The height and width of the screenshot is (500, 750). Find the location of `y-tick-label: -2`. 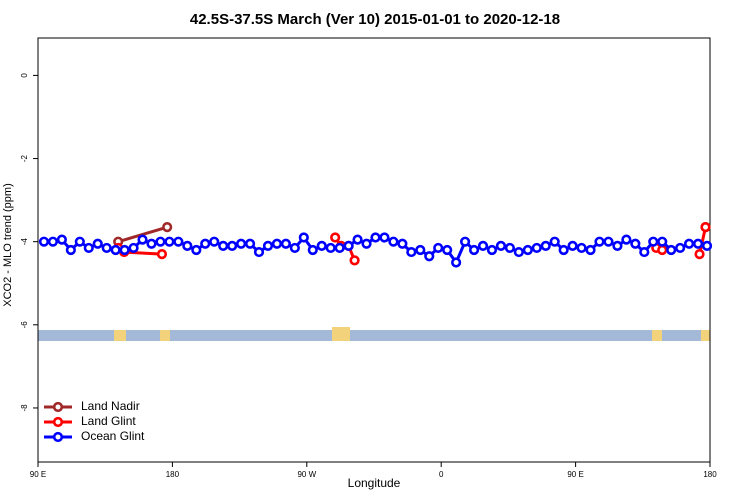

y-tick-label: -2 is located at coordinates (24, 158).